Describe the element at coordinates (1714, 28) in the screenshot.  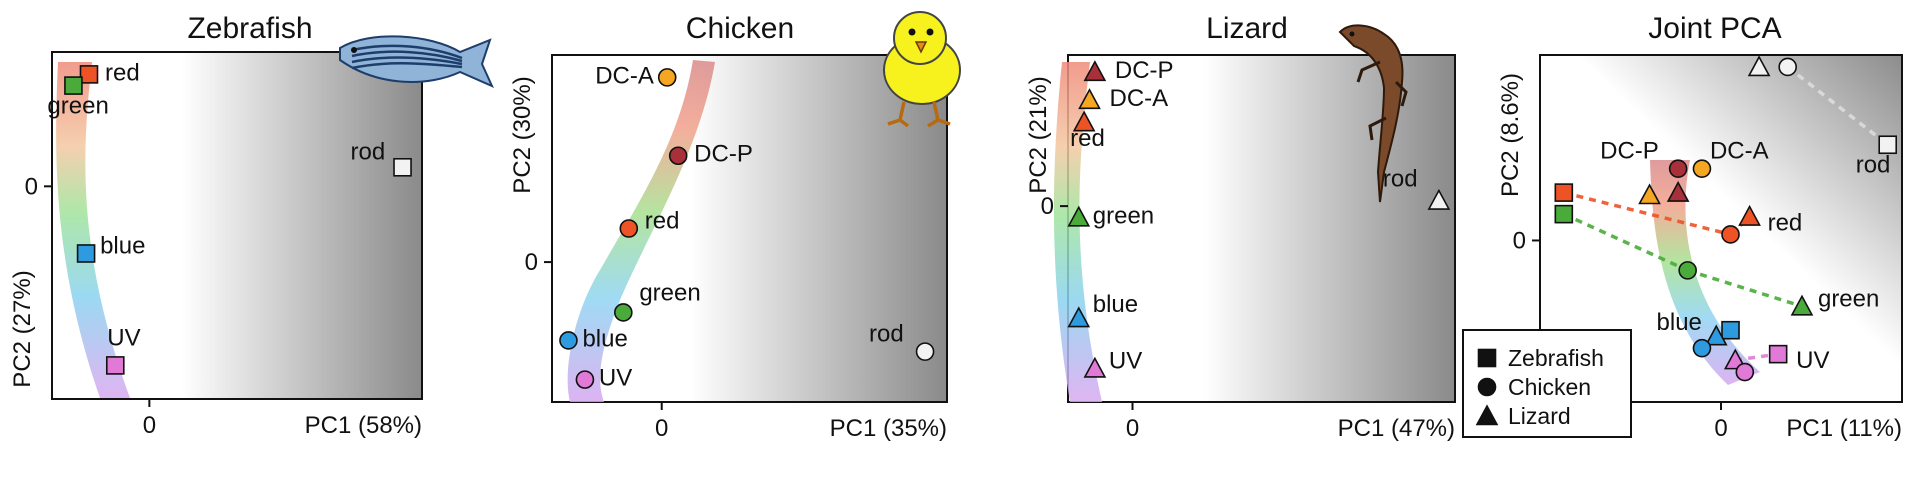
I see `panel-title: Joint PCA` at that location.